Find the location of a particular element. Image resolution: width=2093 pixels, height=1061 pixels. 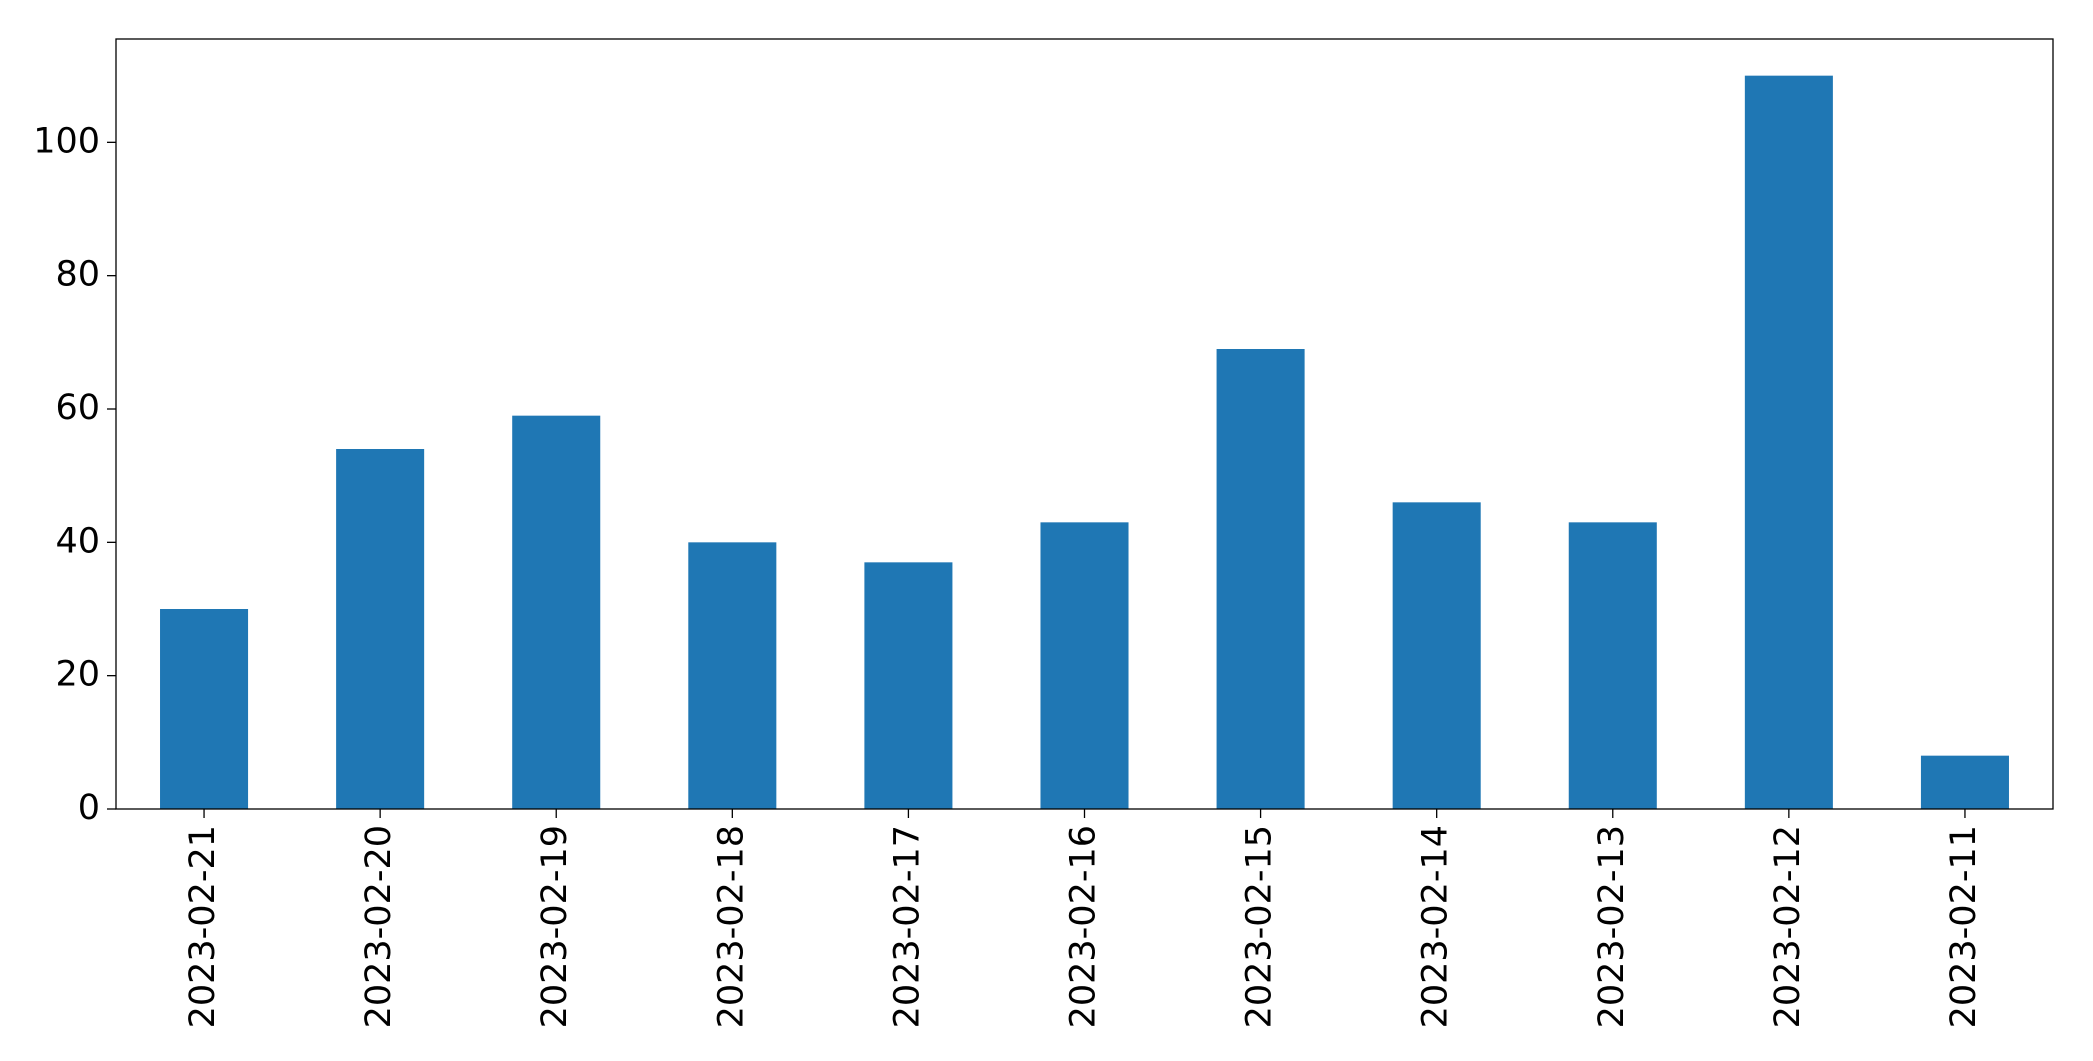

y-tick-label: 100 is located at coordinates (66, 141).